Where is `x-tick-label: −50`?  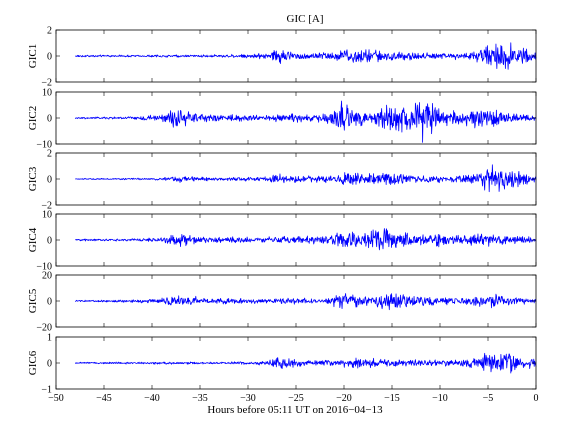
x-tick-label: −50 is located at coordinates (56, 398).